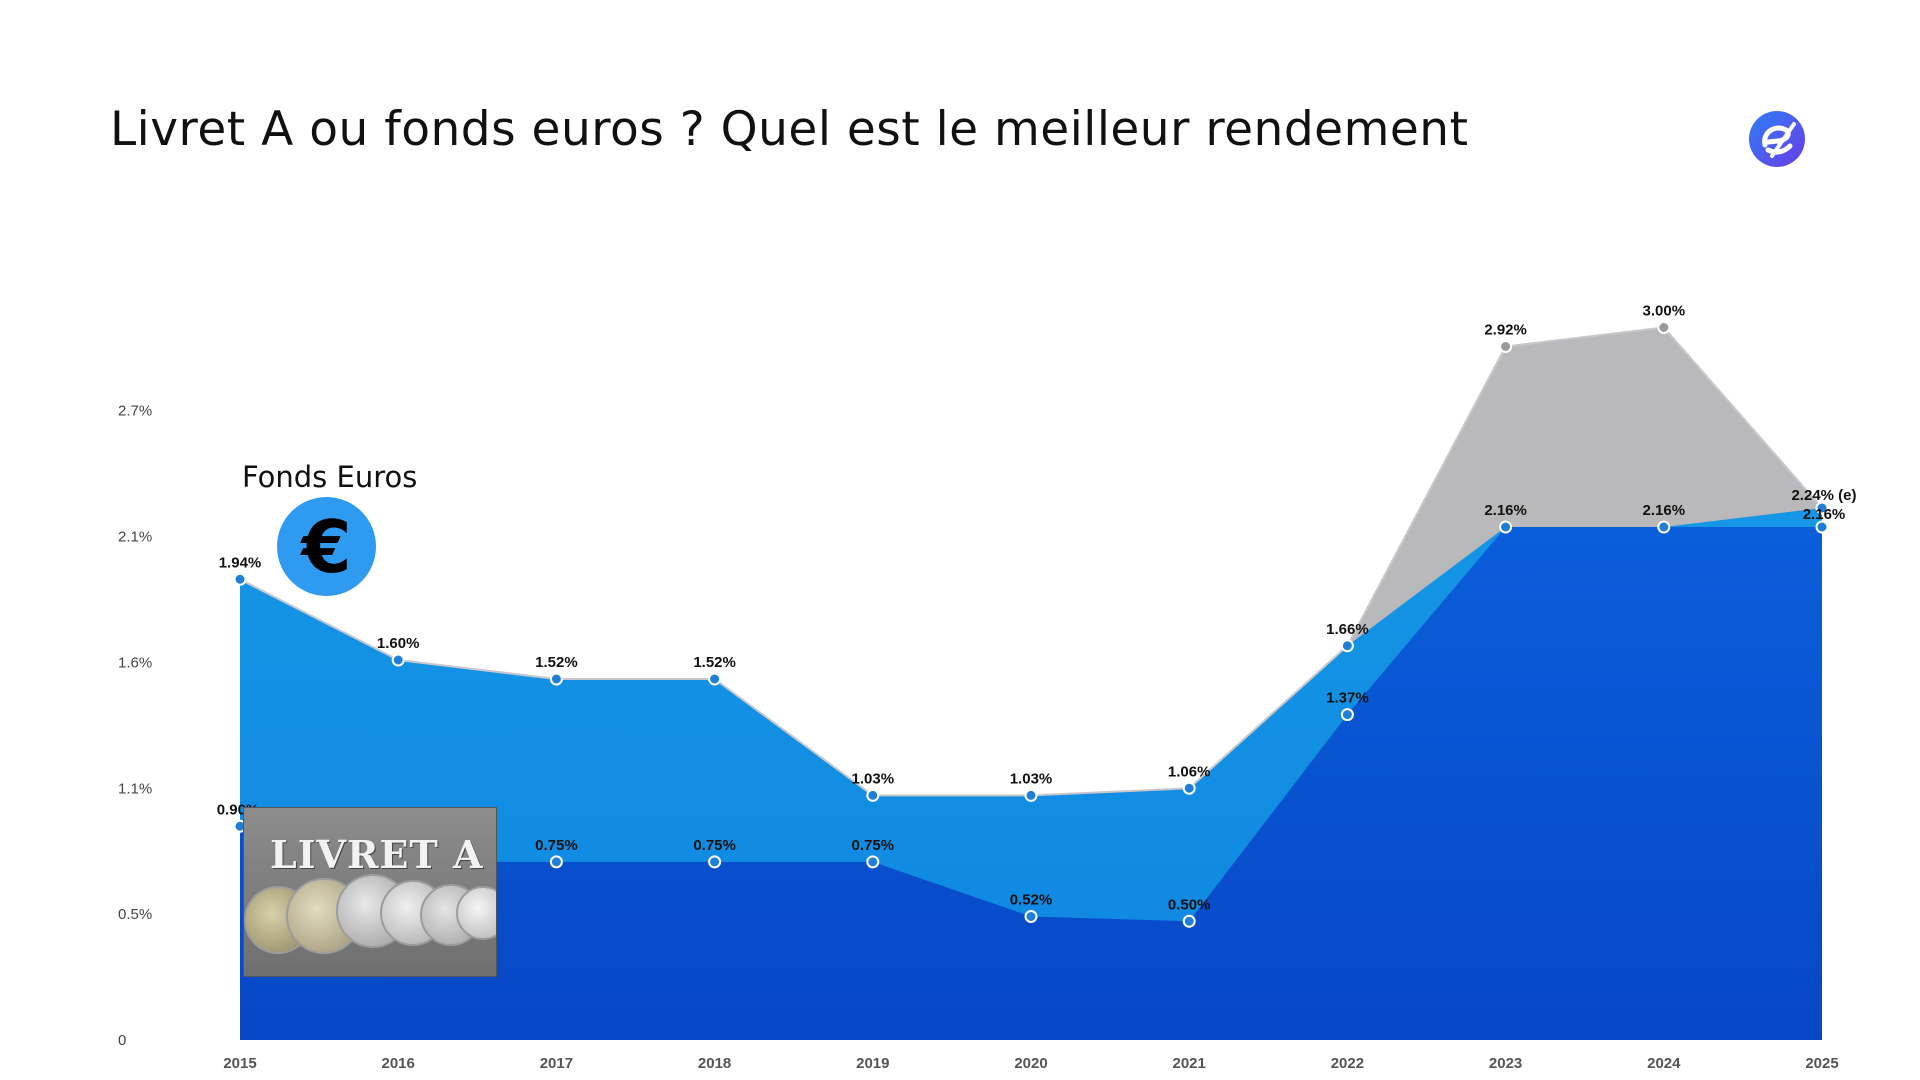 The width and height of the screenshot is (1920, 1080). What do you see at coordinates (122, 1040) in the screenshot?
I see `y-tick-label: 0` at bounding box center [122, 1040].